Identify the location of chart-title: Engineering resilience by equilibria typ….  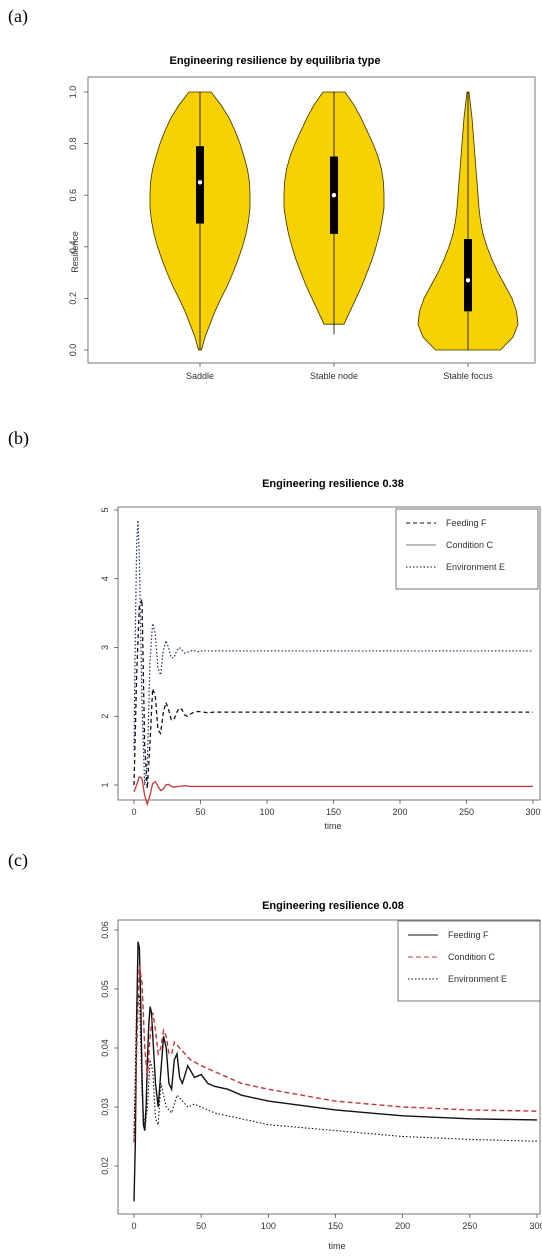
(275, 61).